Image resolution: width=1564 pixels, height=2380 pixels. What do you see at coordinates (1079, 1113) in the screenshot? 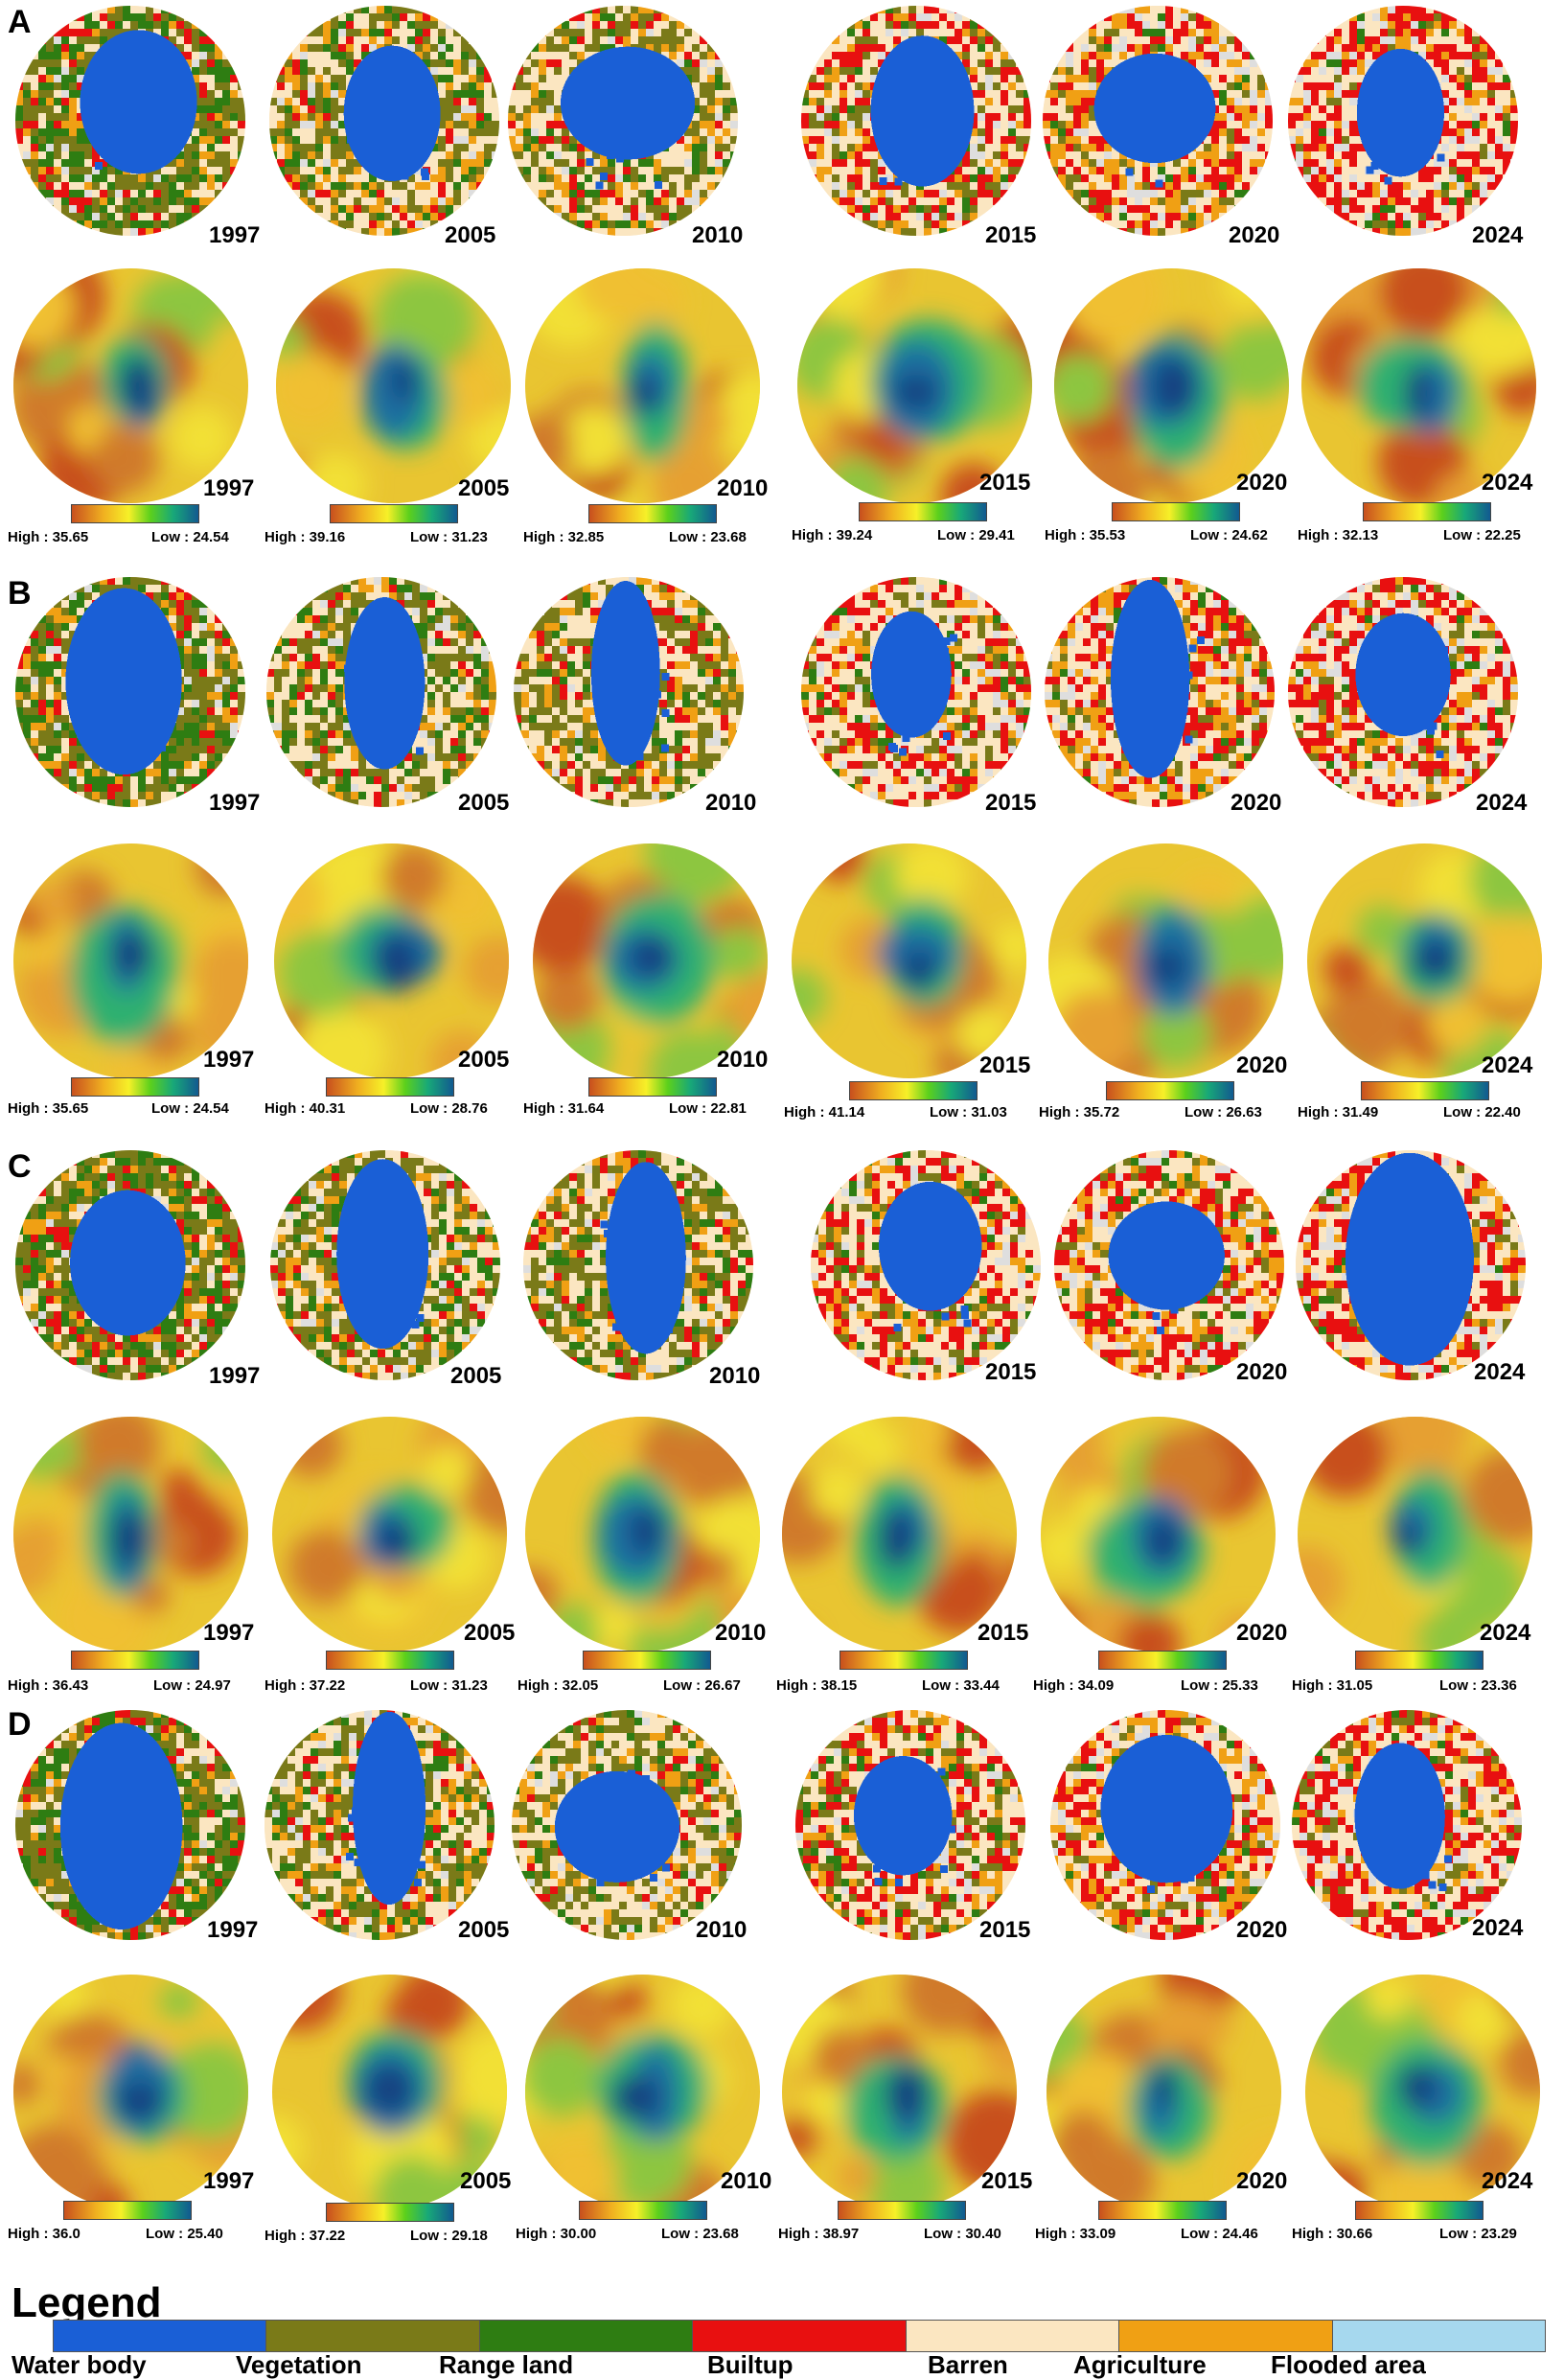
I see `scale-high-label: High : 35.72` at bounding box center [1079, 1113].